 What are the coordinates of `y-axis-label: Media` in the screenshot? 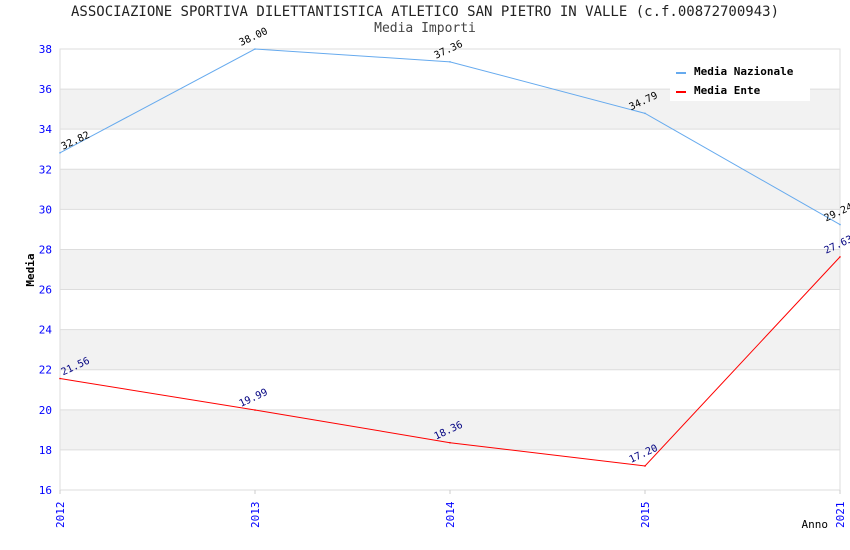 It's located at (30, 269).